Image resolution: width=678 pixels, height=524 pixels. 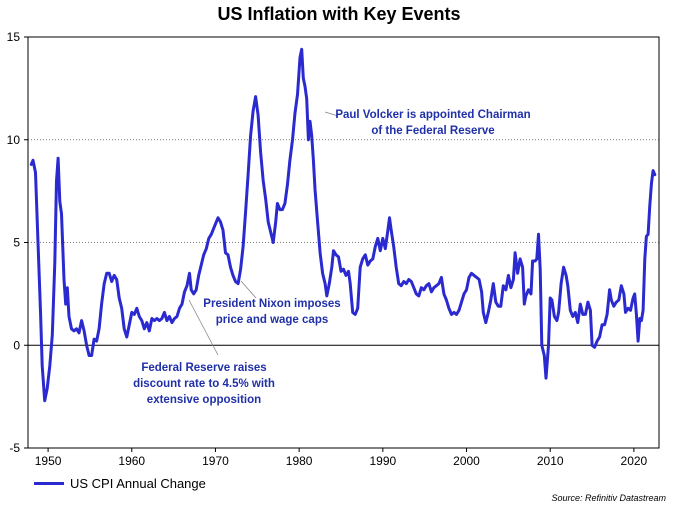 I want to click on source-note: Source: Refinitiv Datastream, so click(x=608, y=498).